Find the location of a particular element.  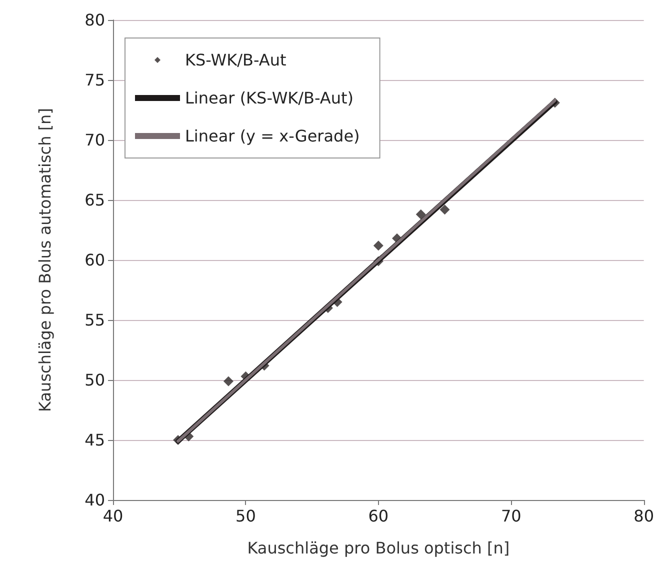

y-tick-label: 50 is located at coordinates (94, 380).